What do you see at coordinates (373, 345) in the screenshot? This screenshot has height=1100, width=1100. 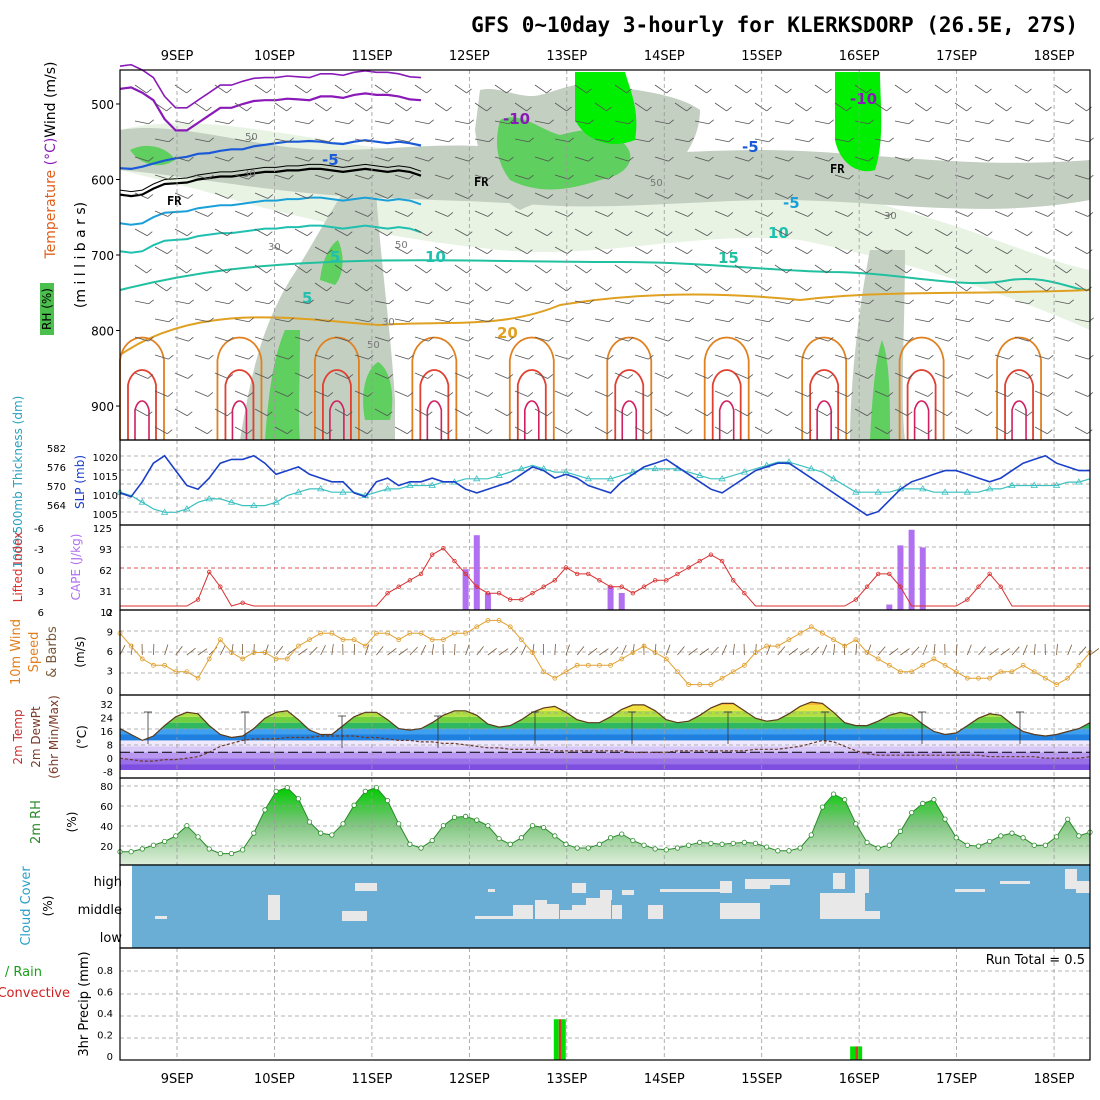 I see `rh-label: 50` at bounding box center [373, 345].